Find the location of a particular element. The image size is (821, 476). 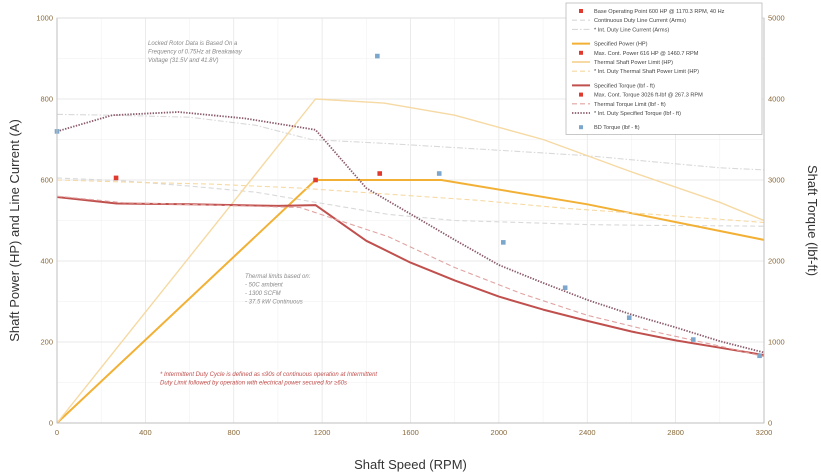

annotation-thermal-line: Thermal limits based on: is located at coordinates (278, 277).